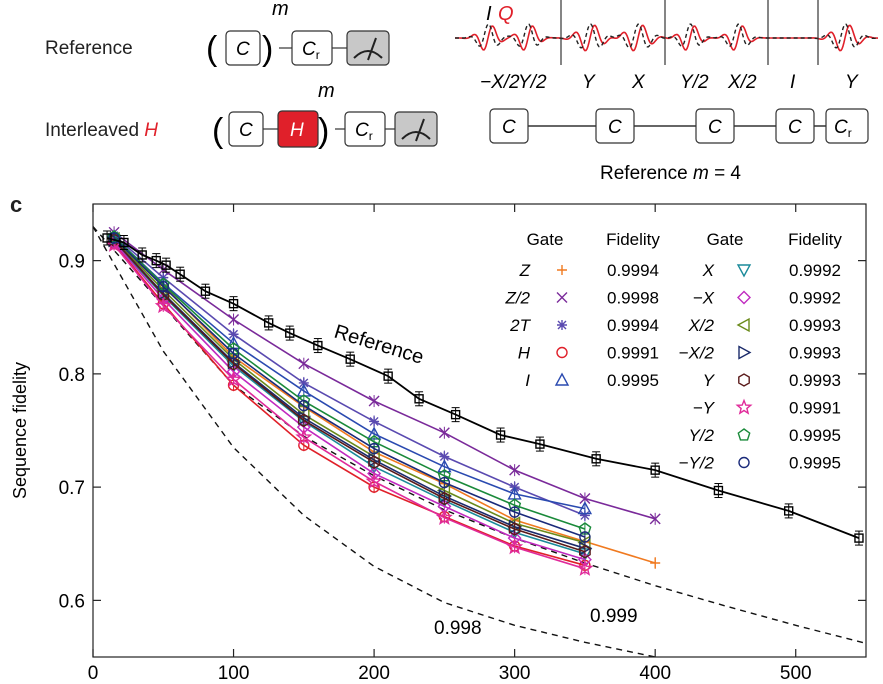 The image size is (883, 684). What do you see at coordinates (368, 48) in the screenshot?
I see `measure-box` at bounding box center [368, 48].